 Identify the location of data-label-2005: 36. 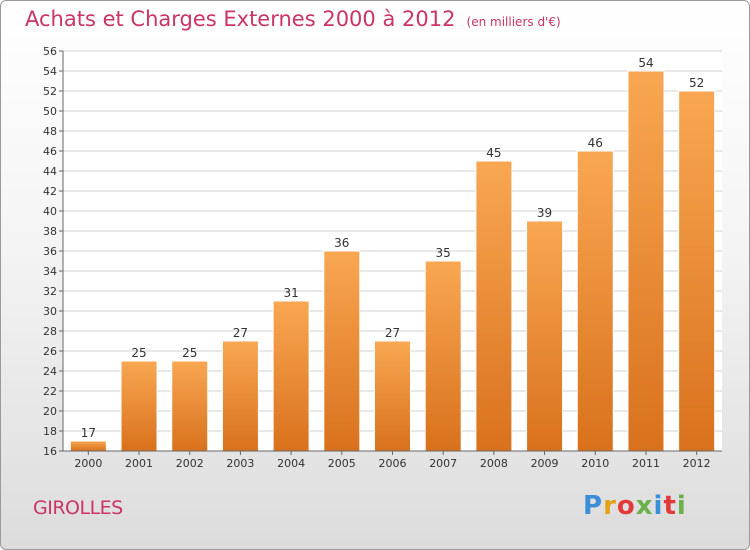
(341, 243).